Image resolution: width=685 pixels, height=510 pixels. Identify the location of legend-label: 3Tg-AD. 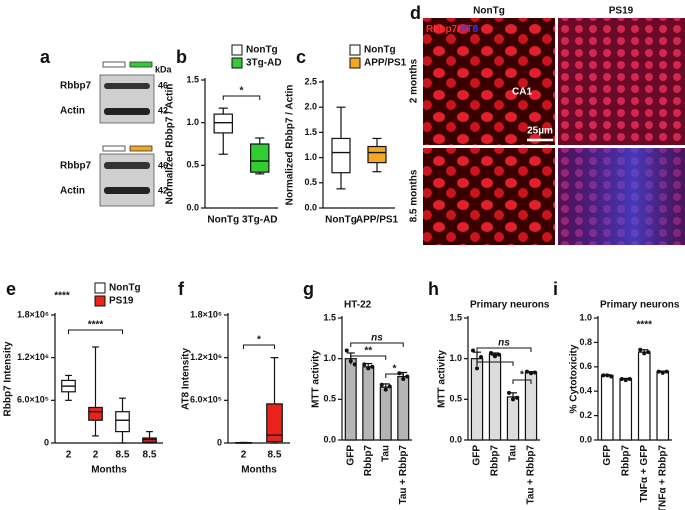
(264, 63).